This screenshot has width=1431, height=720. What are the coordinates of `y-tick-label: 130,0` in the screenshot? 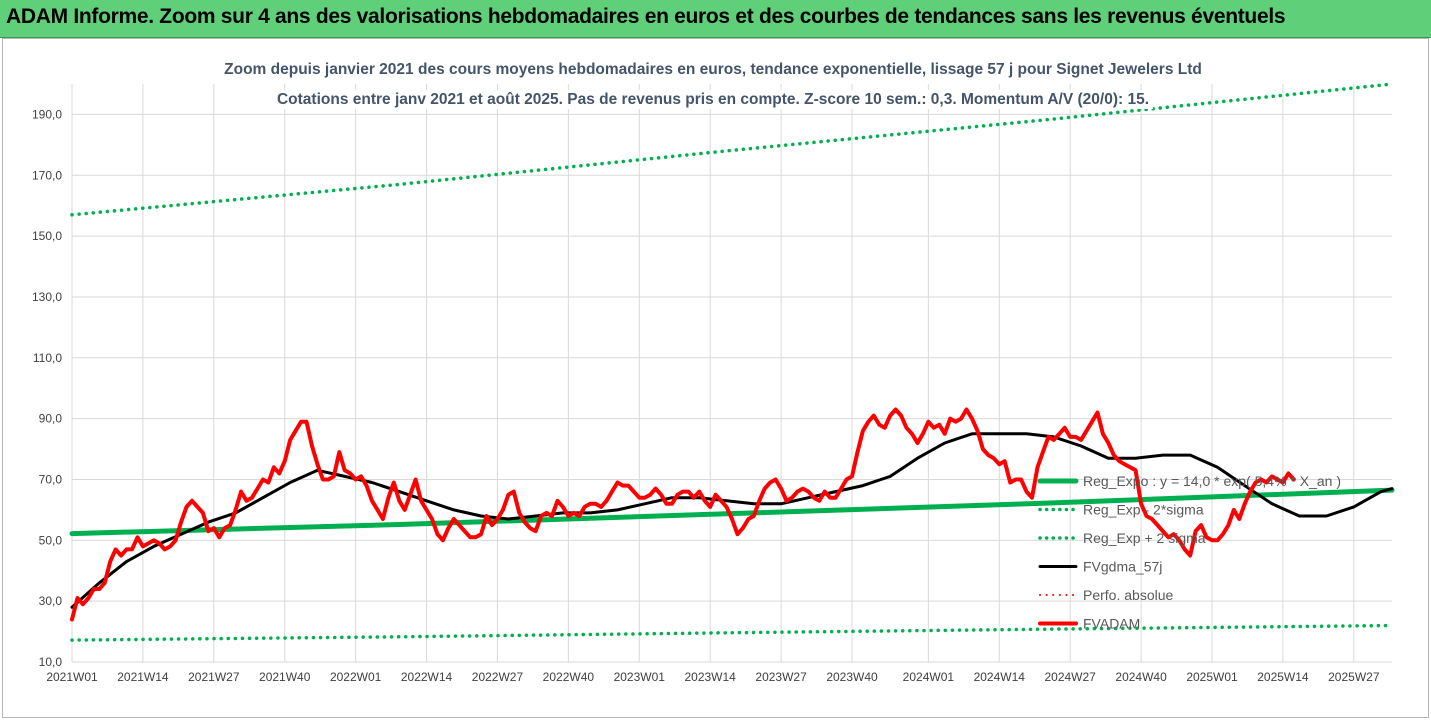 It's located at (47, 297).